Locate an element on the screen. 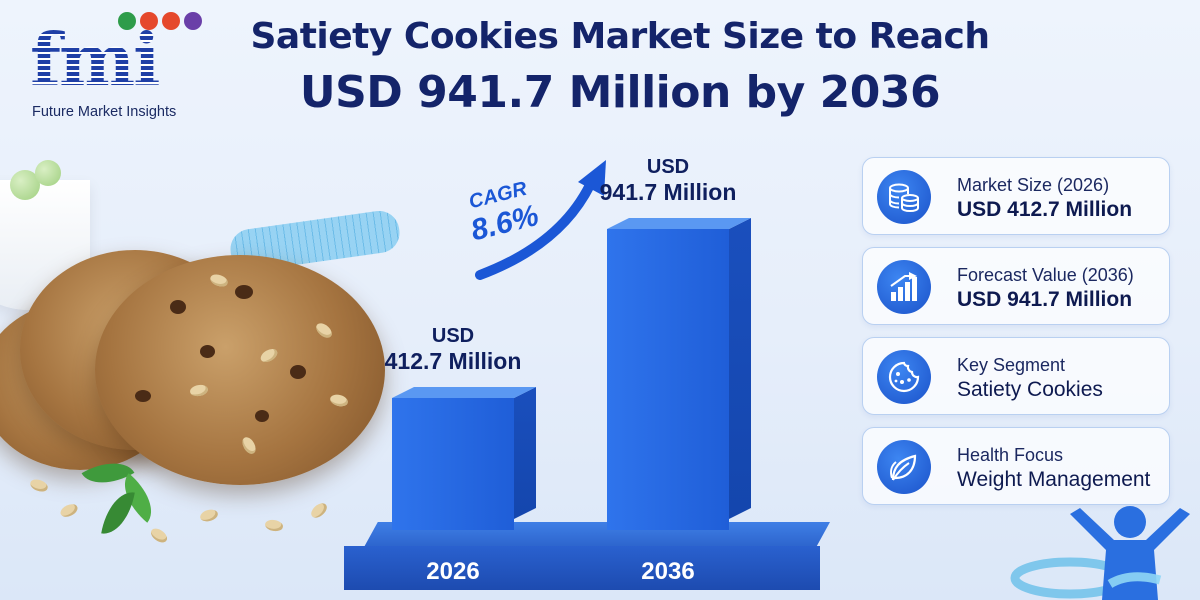  card-value: USD 412.7 Million is located at coordinates (1045, 209).